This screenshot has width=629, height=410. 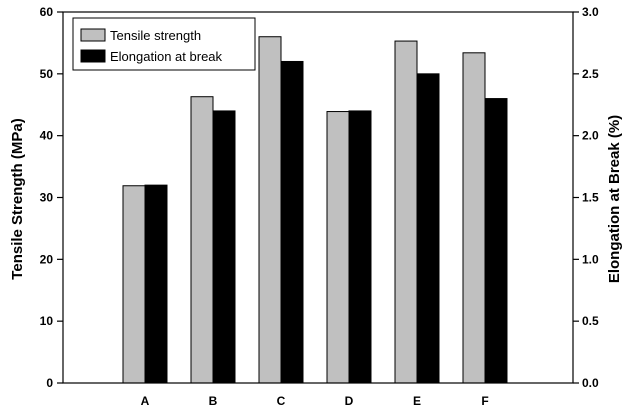 What do you see at coordinates (155, 35) in the screenshot?
I see `legend-label-tensile: Tensile strength` at bounding box center [155, 35].